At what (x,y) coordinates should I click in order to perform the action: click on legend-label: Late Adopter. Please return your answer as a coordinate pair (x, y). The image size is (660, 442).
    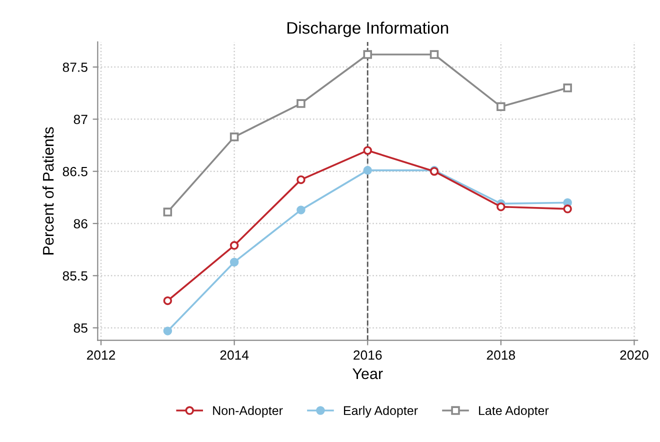
    Looking at the image, I should click on (514, 412).